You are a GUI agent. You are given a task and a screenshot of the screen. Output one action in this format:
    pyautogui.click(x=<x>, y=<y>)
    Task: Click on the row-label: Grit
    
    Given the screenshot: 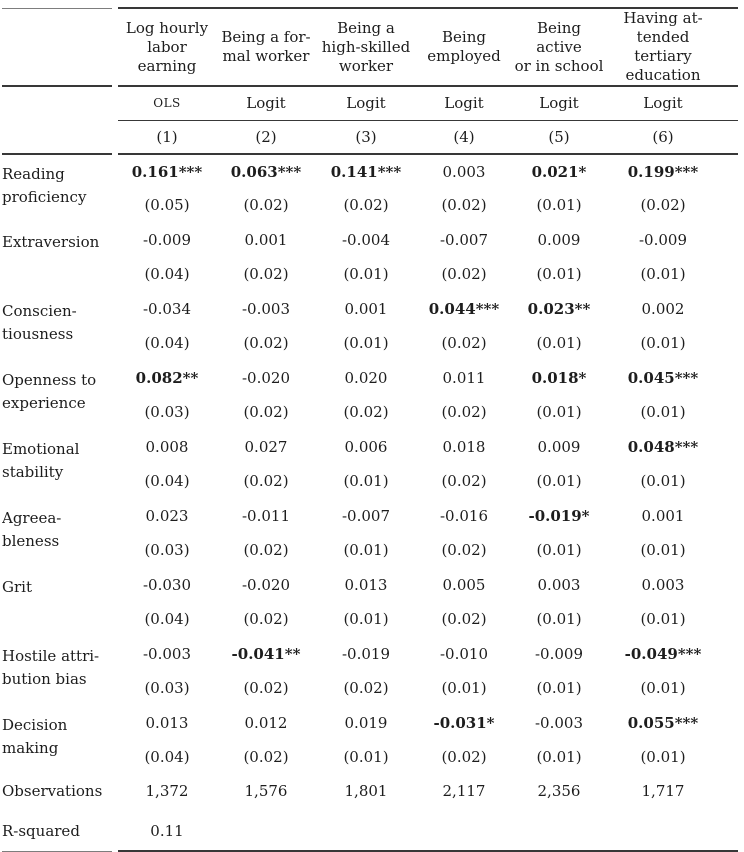 What is the action you would take?
    pyautogui.click(x=17, y=587)
    